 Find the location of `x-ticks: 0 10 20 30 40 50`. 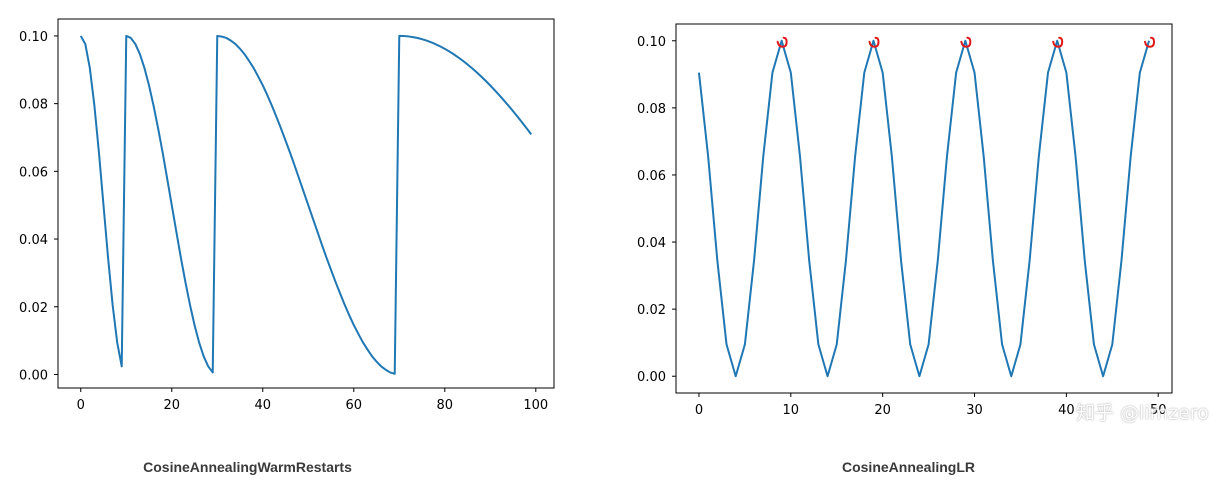

x-ticks: 0 10 20 30 40 50 is located at coordinates (931, 405).